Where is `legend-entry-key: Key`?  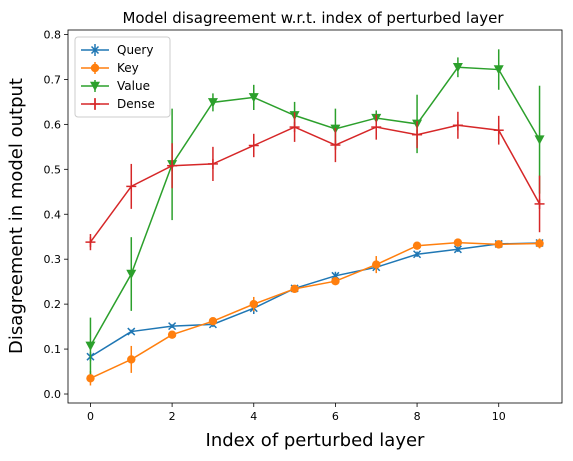
legend-entry-key: Key is located at coordinates (110, 68).